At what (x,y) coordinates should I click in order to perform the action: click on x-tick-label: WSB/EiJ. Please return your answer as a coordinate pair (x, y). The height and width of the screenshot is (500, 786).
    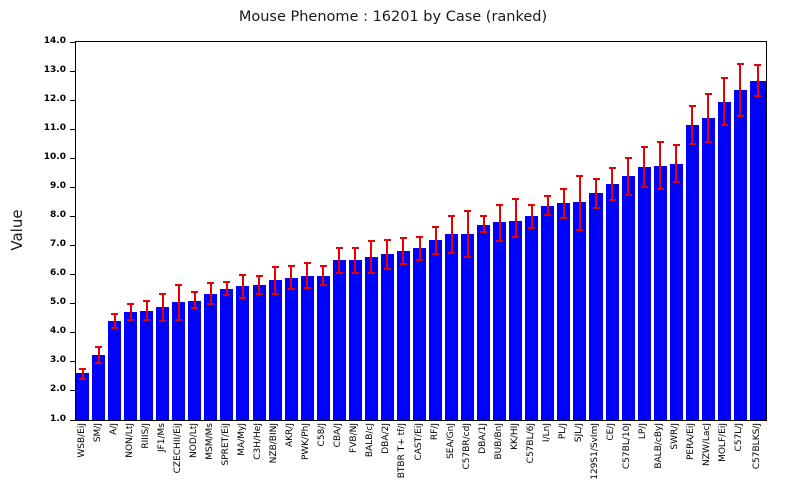
    Looking at the image, I should click on (81, 440).